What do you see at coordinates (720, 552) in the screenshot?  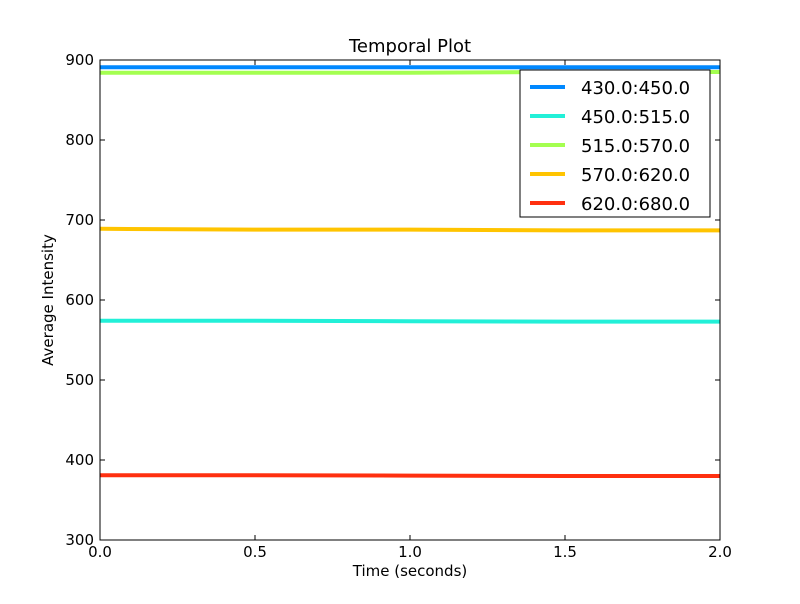 I see `x-tick-label: 2.0` at bounding box center [720, 552].